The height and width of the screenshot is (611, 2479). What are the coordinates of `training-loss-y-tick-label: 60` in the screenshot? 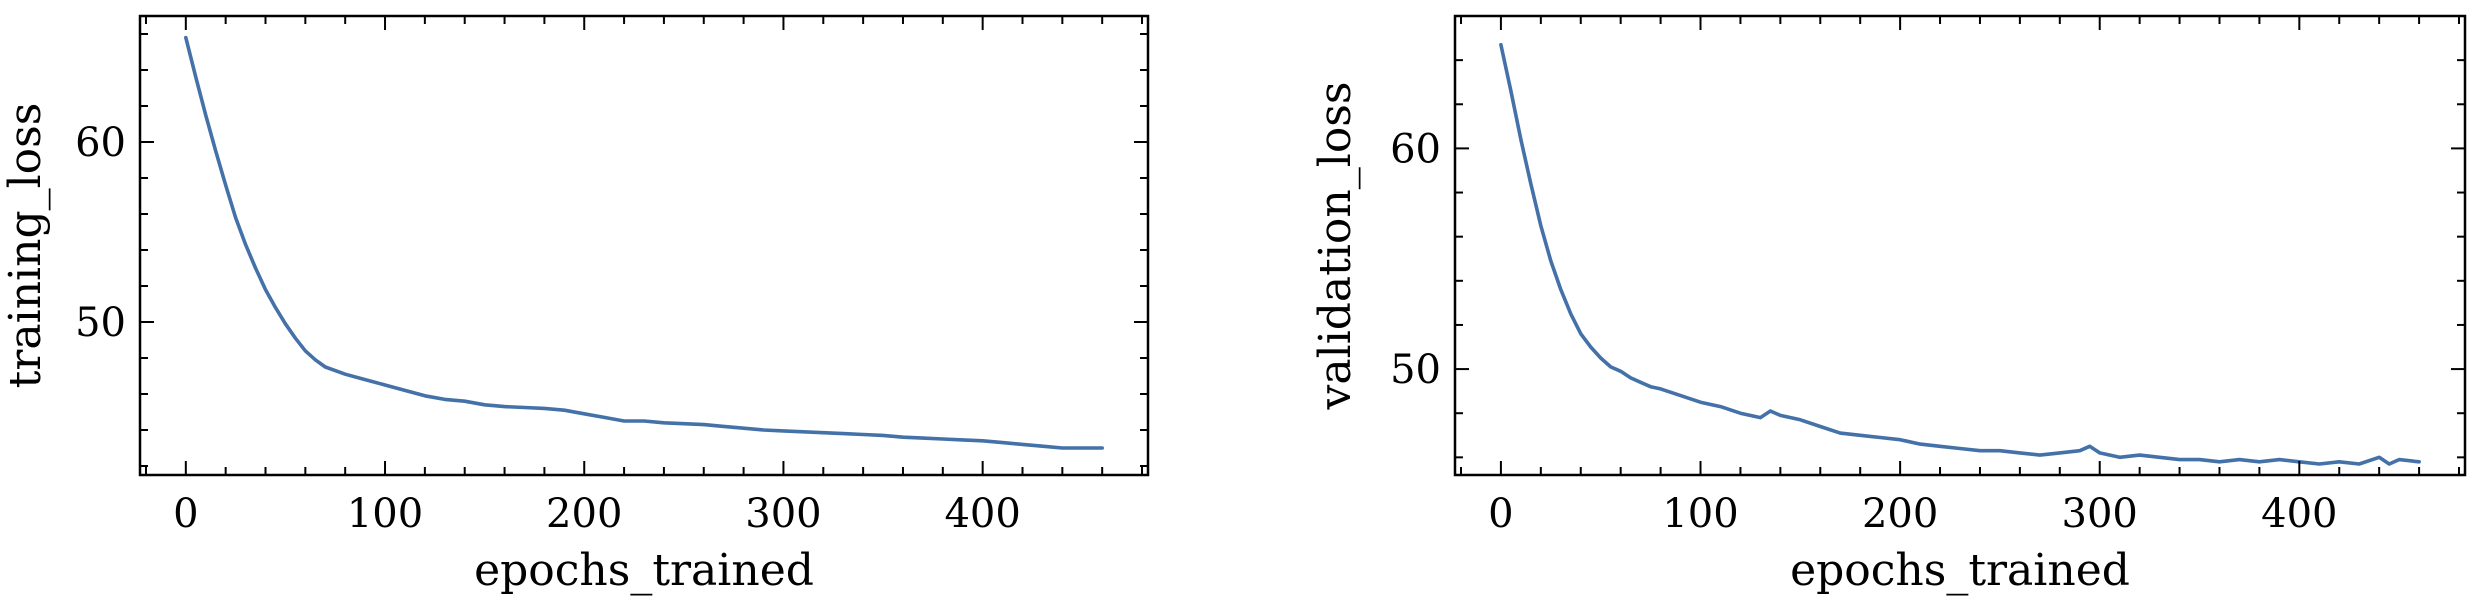 It's located at (100, 143).